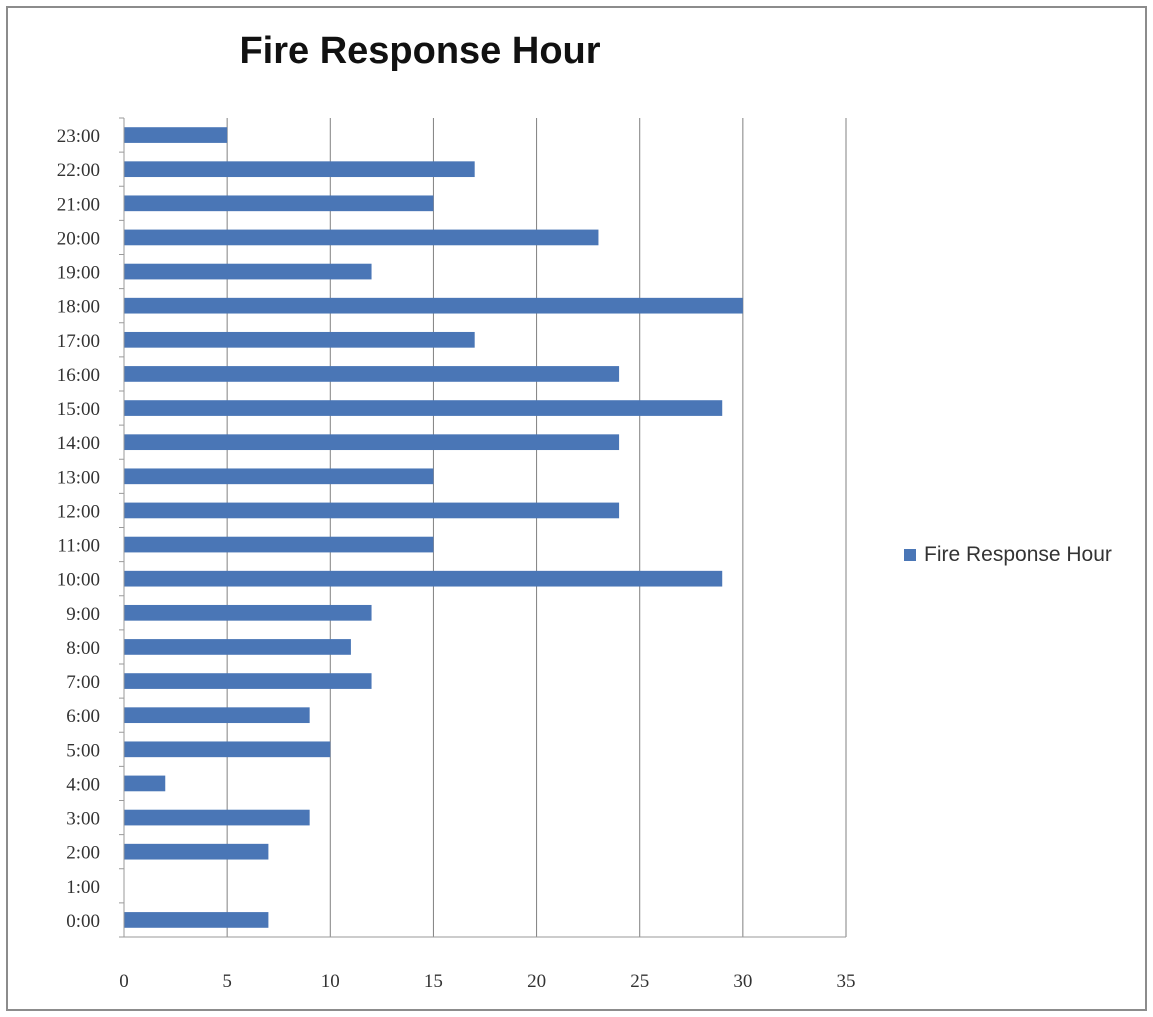 This screenshot has height=1017, width=1153. I want to click on y-tick-label: 19:00, so click(78, 273).